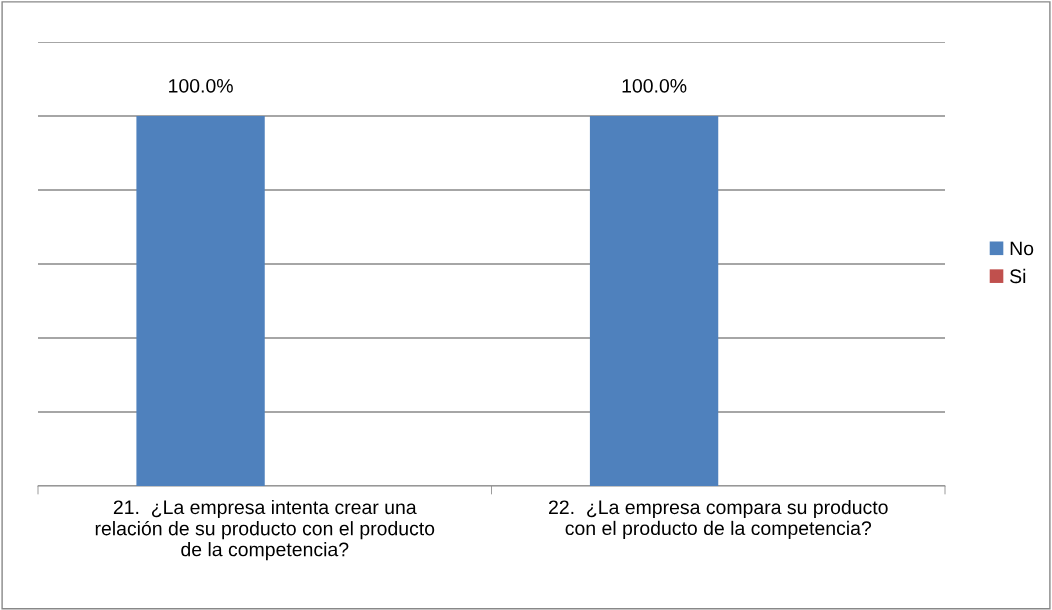  Describe the element at coordinates (1018, 276) in the screenshot. I see `legend-label: Si` at that location.